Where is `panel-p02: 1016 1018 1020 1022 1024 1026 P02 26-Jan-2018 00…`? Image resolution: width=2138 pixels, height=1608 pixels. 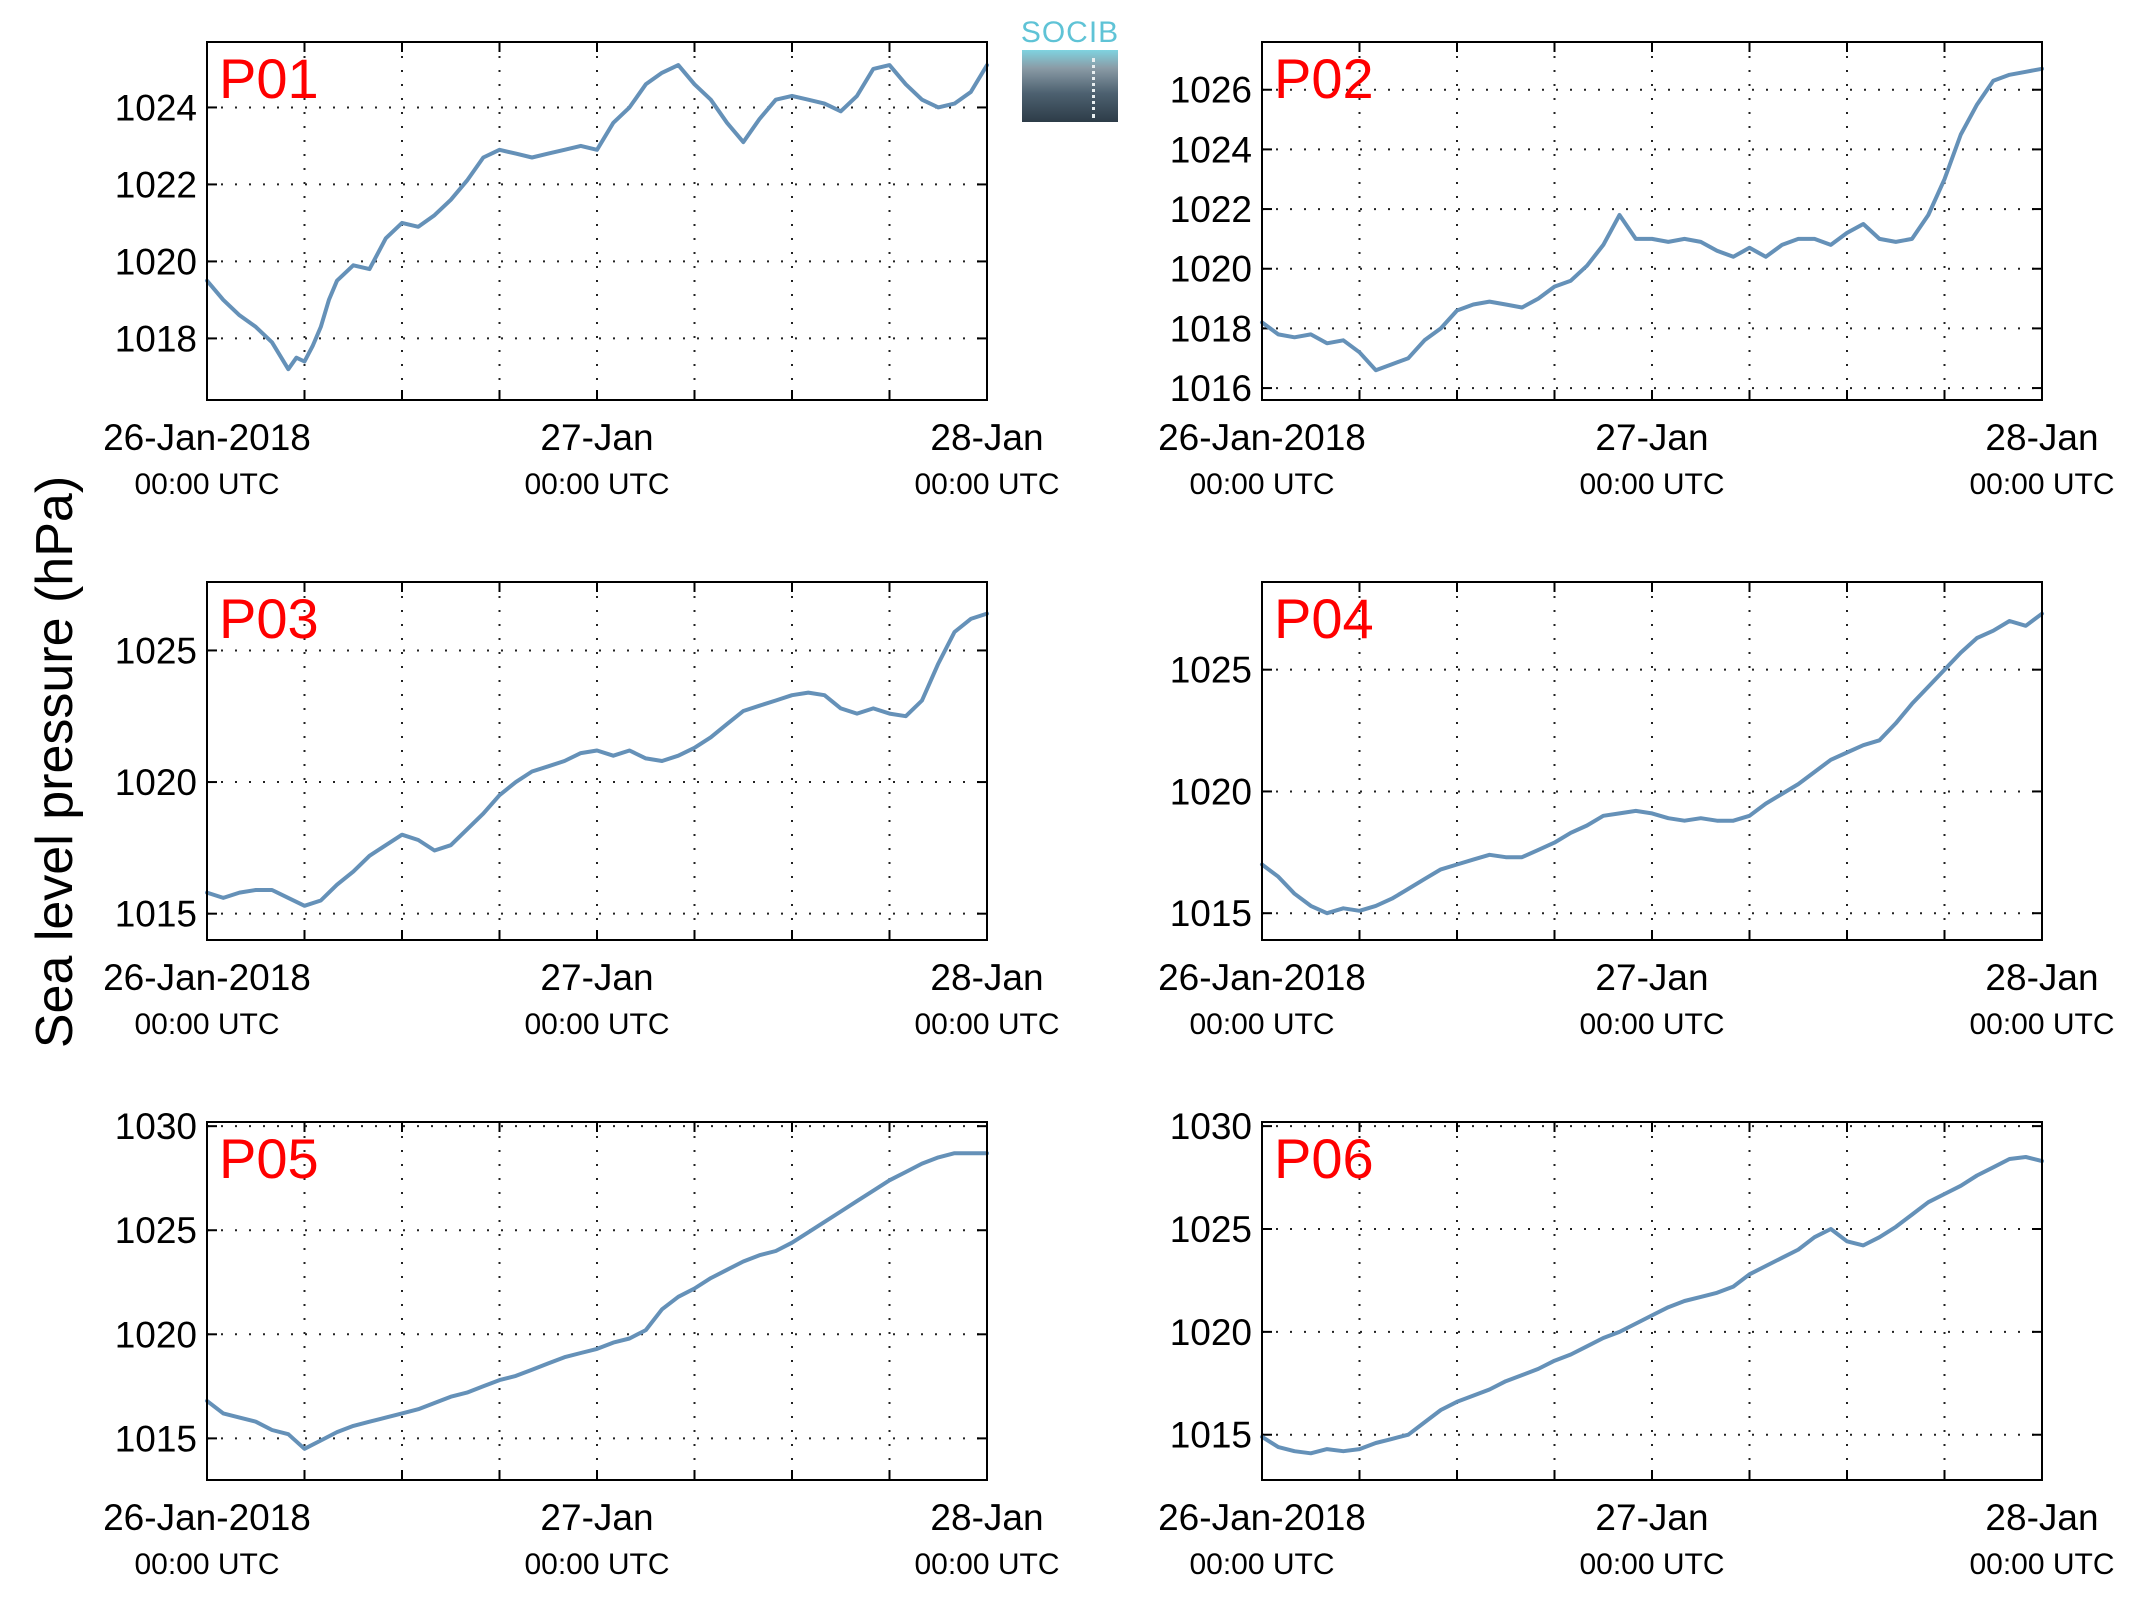
panel-p02: 1016 1018 1020 1022 1024 1026 P02 26-Jan-2018 00… is located at coordinates (1636, 271).